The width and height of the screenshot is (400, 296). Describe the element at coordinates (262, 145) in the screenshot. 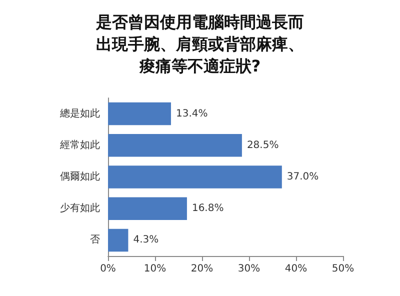

I see `data-label: 28.5%` at that location.